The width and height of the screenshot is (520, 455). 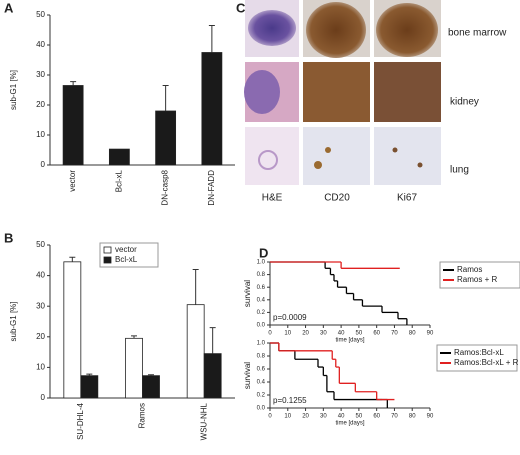 What do you see at coordinates (142, 415) in the screenshot?
I see `x-tick-label: Ramos` at bounding box center [142, 415].